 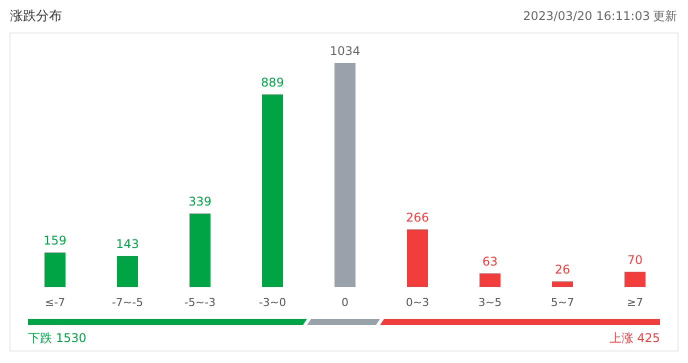 I want to click on x-tick-label: 5~7, so click(x=562, y=302).